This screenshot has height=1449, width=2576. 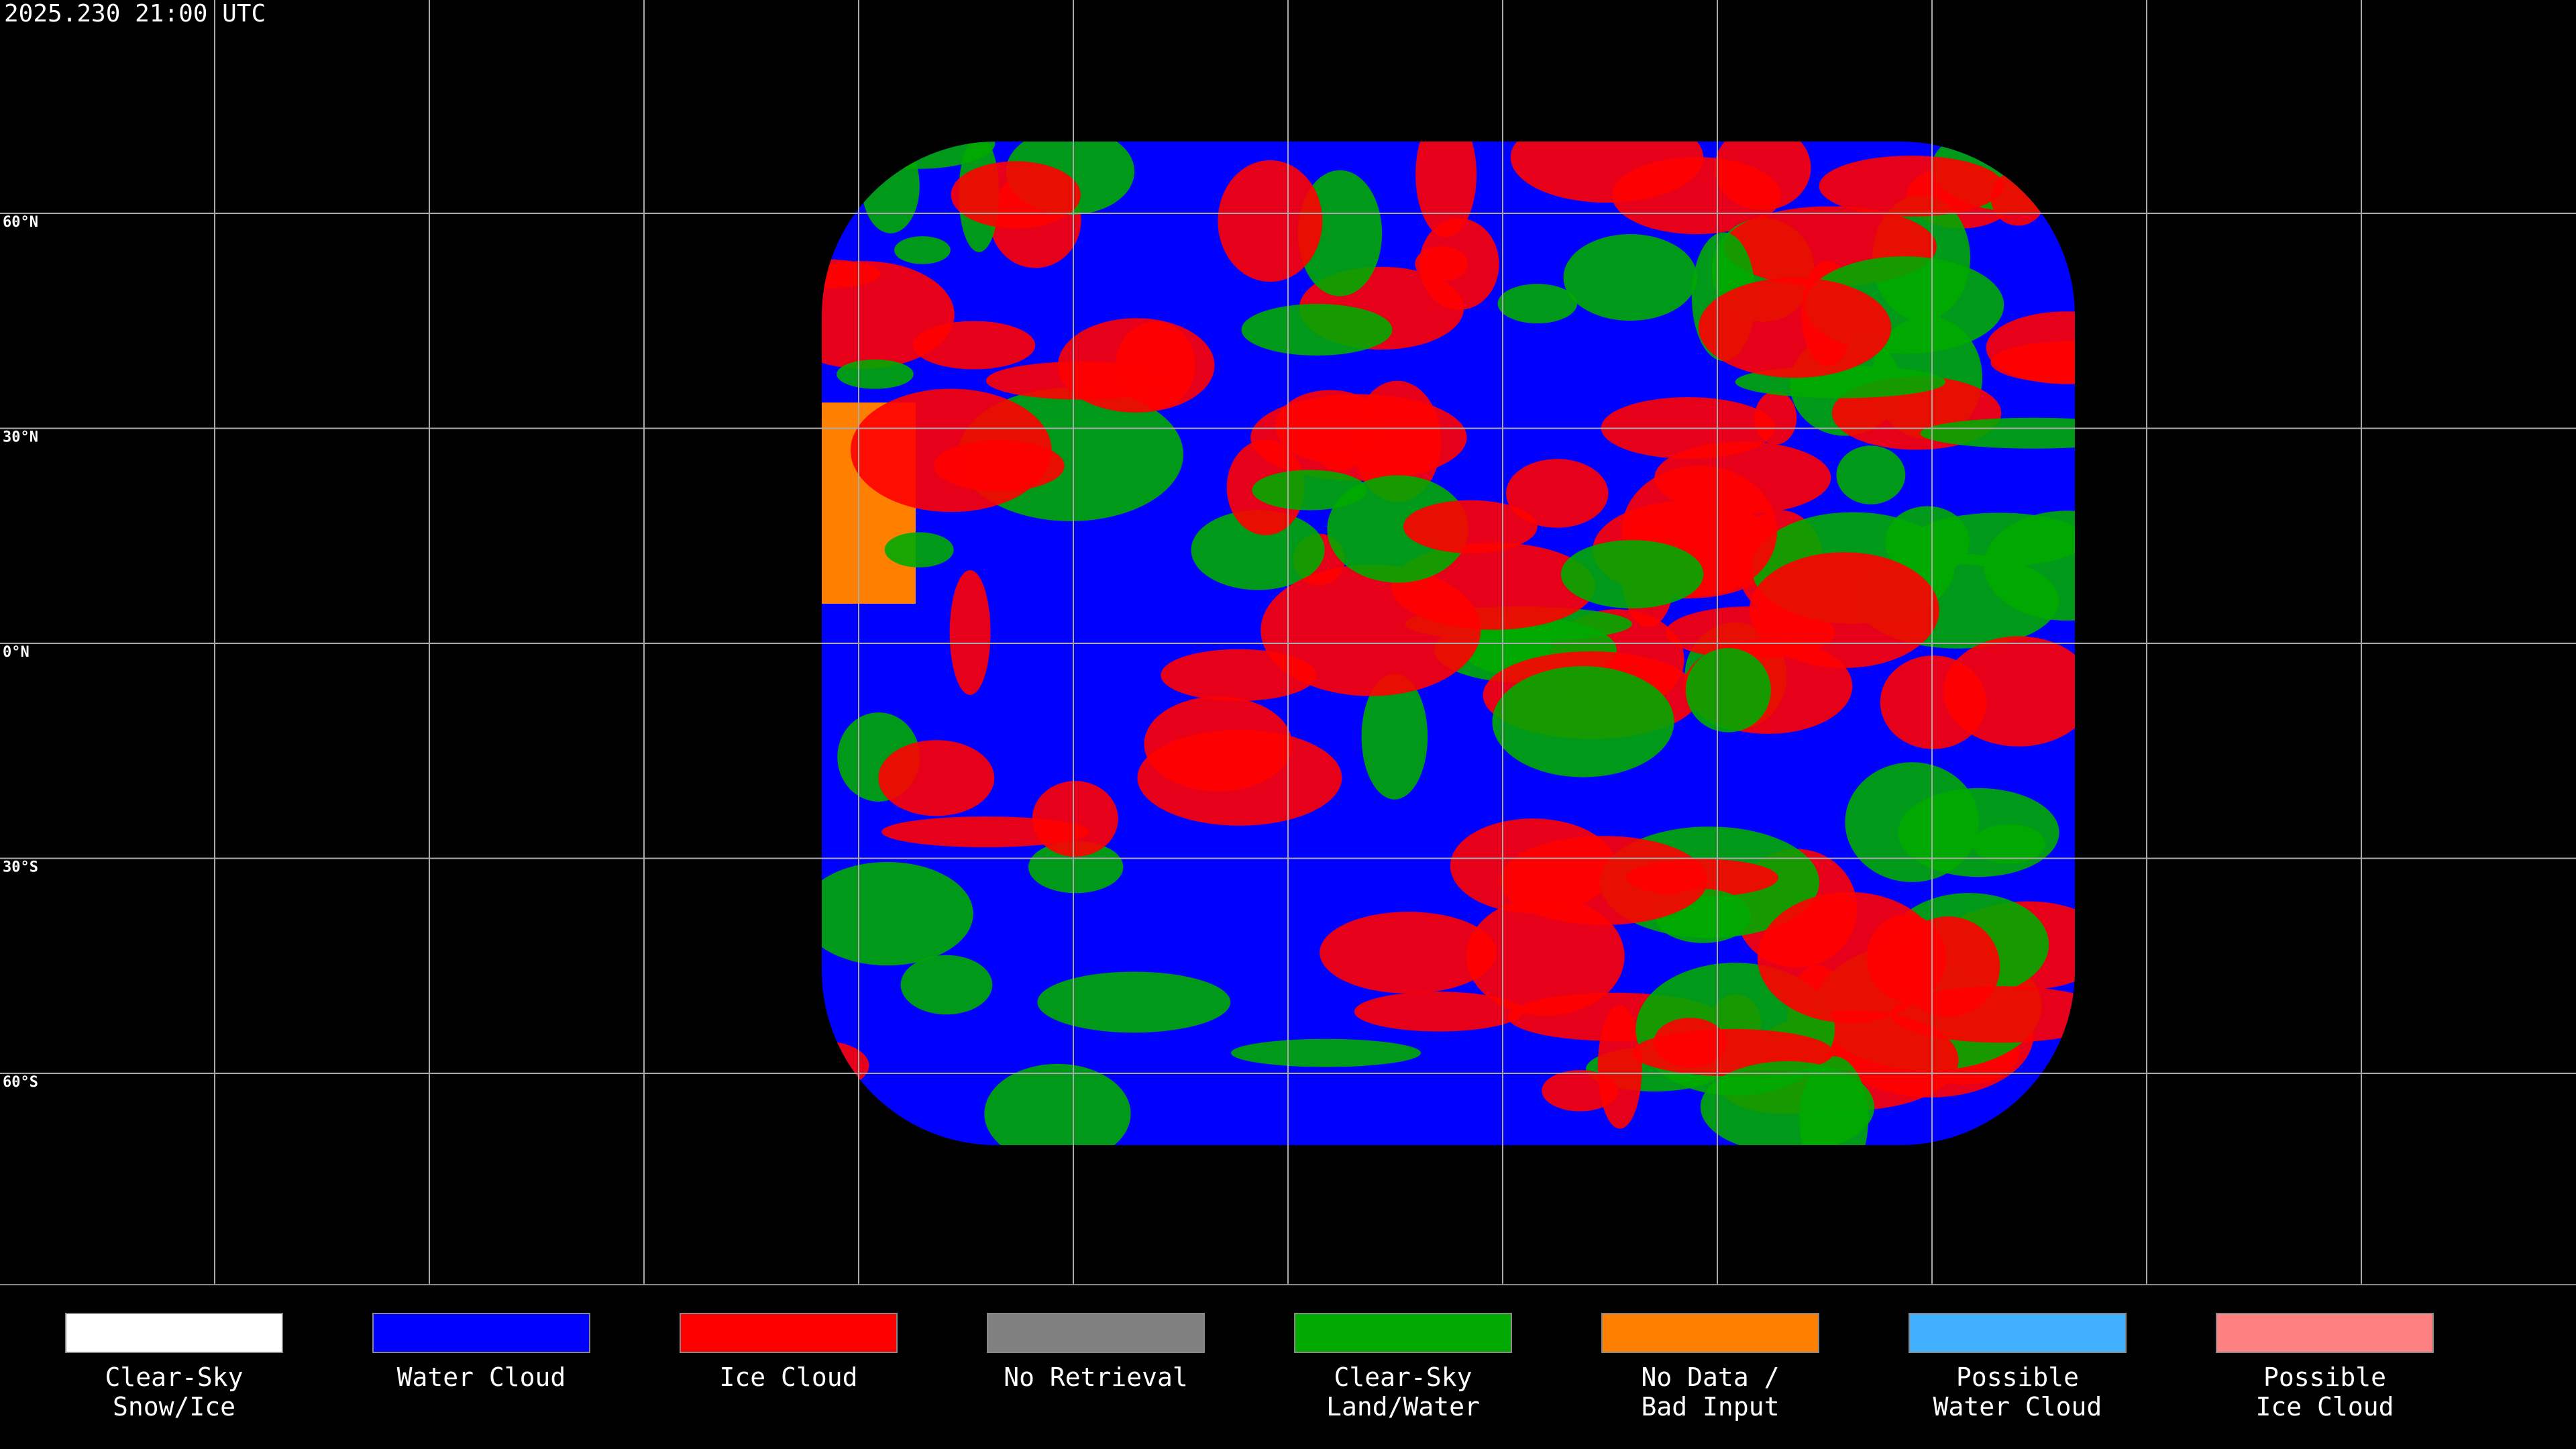 I want to click on latitude-label: 60°S, so click(x=20, y=1082).